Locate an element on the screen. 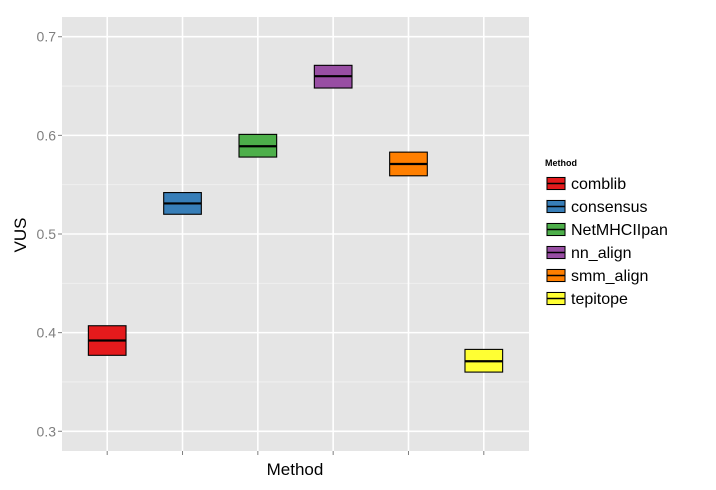  y-tick-label: 0.5 is located at coordinates (47, 234).